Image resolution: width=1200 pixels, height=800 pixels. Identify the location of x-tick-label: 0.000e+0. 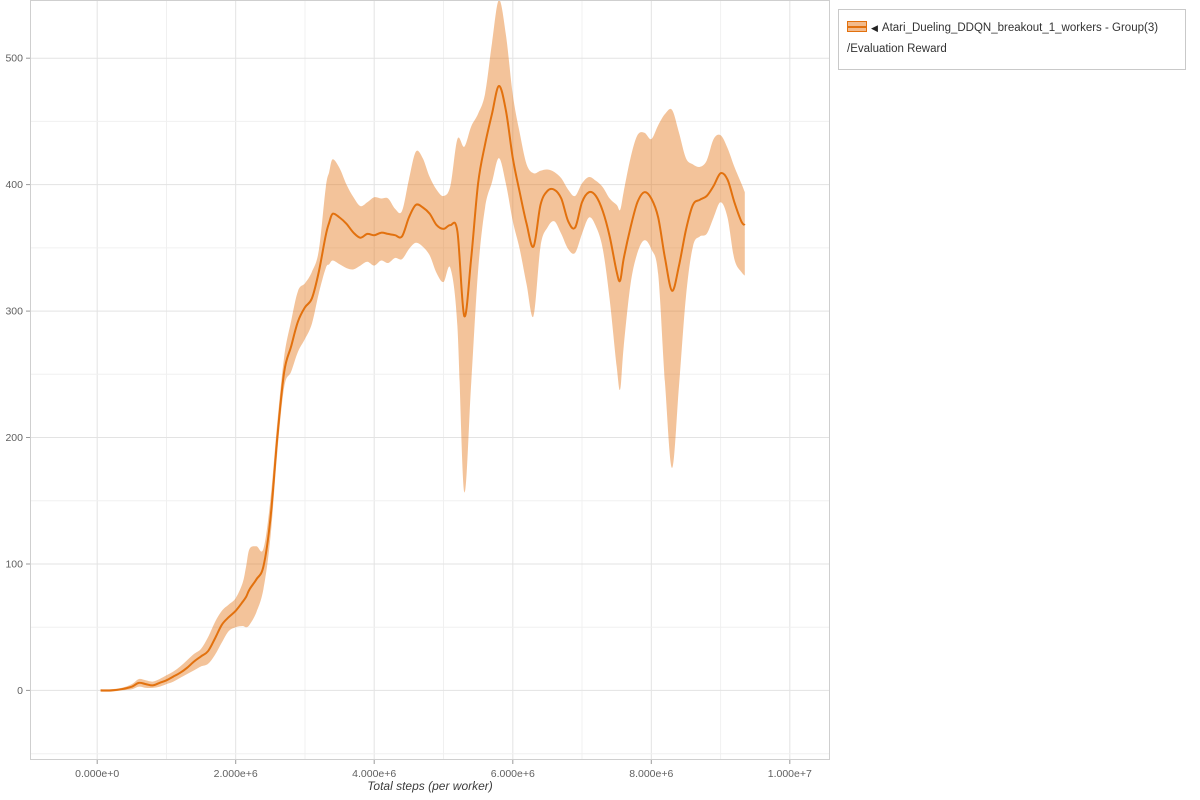
(97, 774).